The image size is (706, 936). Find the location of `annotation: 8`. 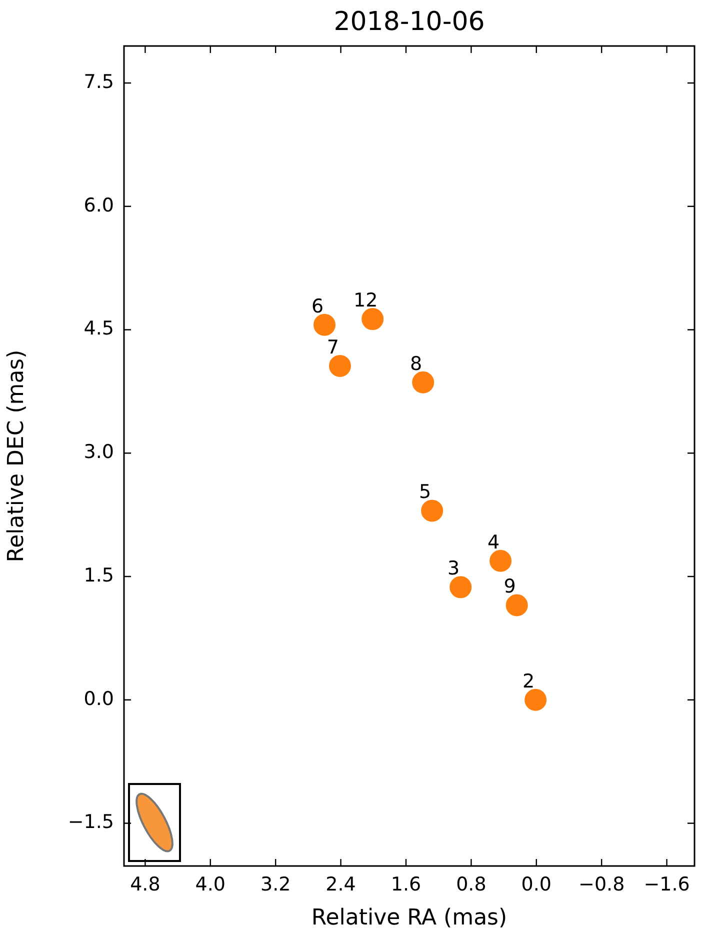

annotation: 8 is located at coordinates (416, 363).